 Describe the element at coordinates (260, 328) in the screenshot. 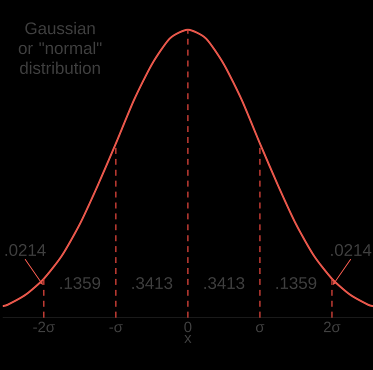

I see `x-tick-label: σ` at that location.